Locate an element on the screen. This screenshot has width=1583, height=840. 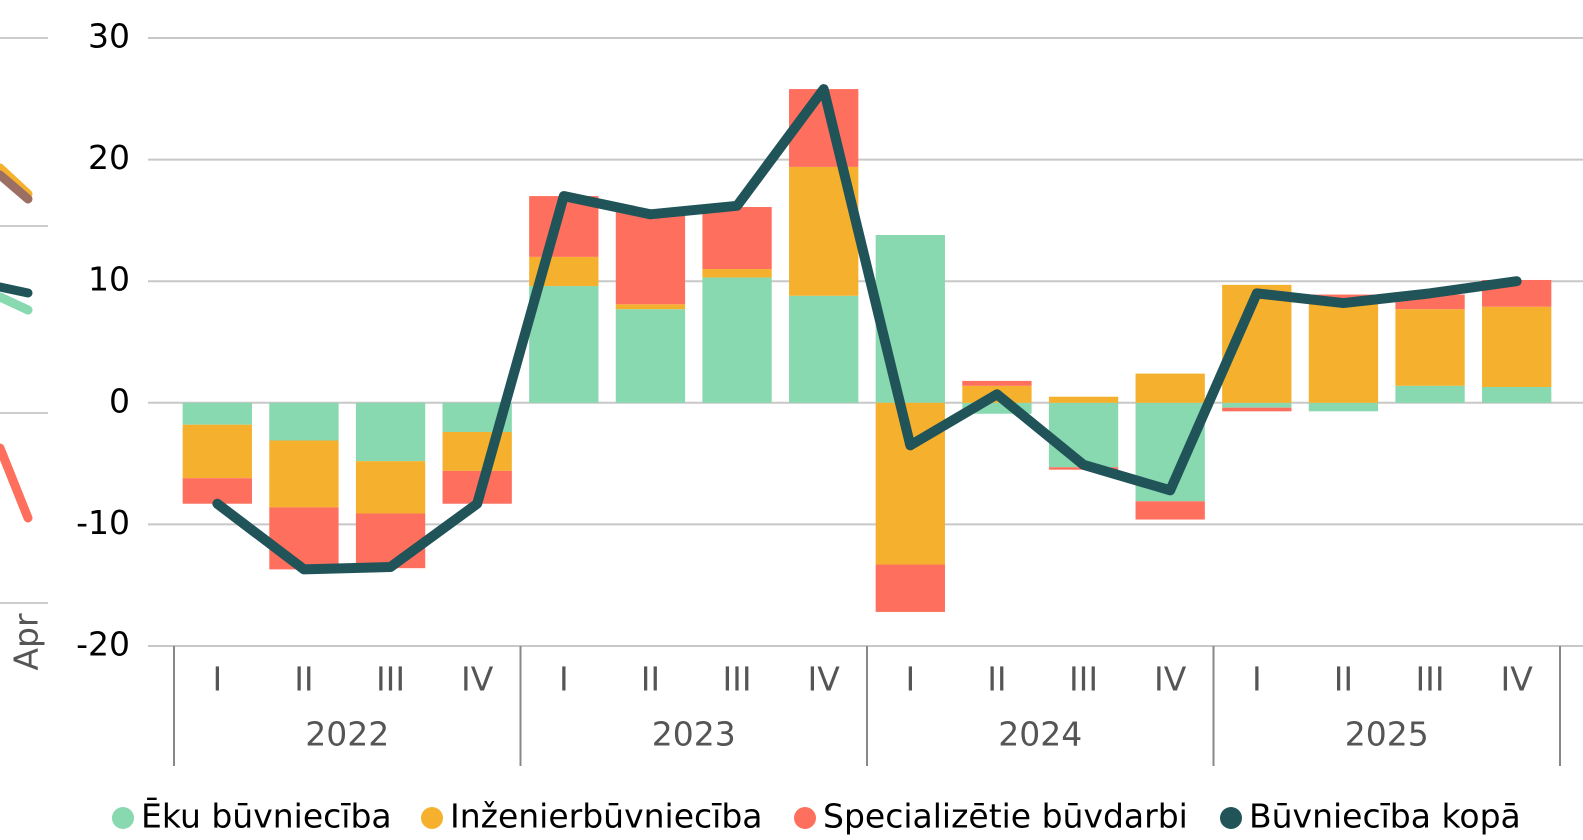
legend-label: Būvniecība kopā is located at coordinates (1385, 816).